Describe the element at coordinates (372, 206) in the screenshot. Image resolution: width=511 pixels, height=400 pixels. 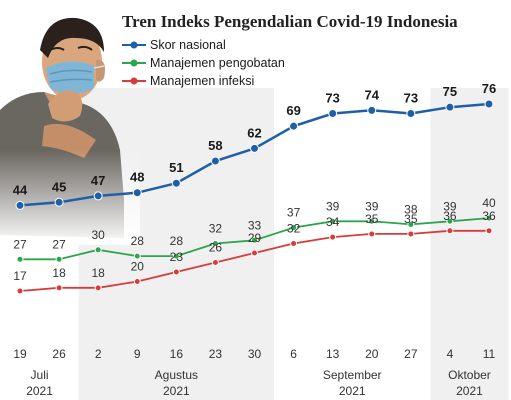
I see `data-label-s1-9: 39` at that location.